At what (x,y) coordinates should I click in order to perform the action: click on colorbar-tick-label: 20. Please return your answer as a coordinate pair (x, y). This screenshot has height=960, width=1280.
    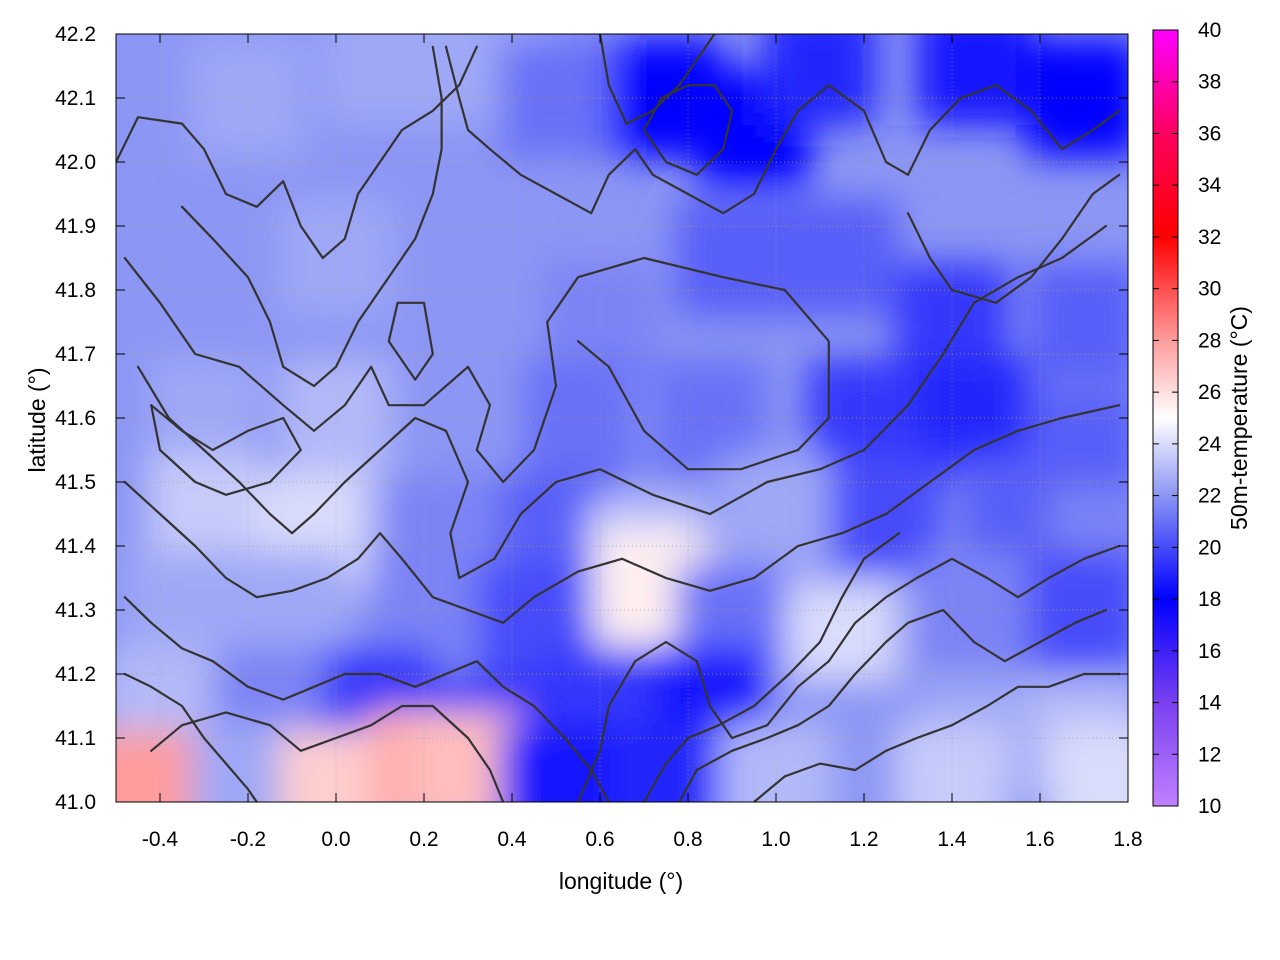
    Looking at the image, I should click on (1209, 547).